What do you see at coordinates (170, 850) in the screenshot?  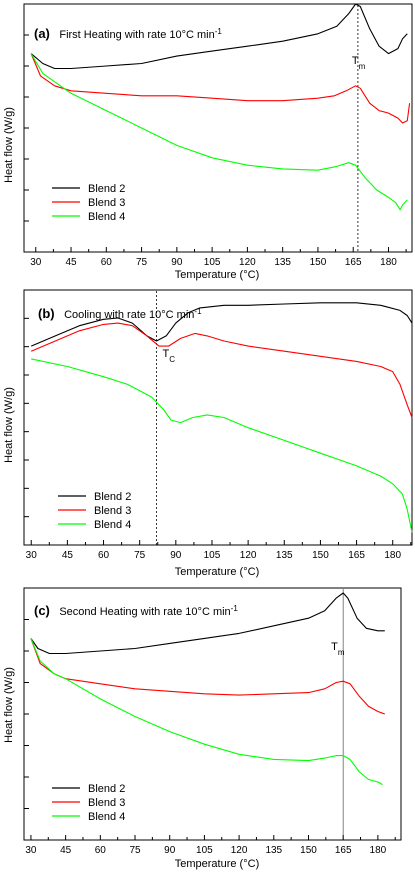 I see `panel-c-xtick-label-90: 90` at bounding box center [170, 850].